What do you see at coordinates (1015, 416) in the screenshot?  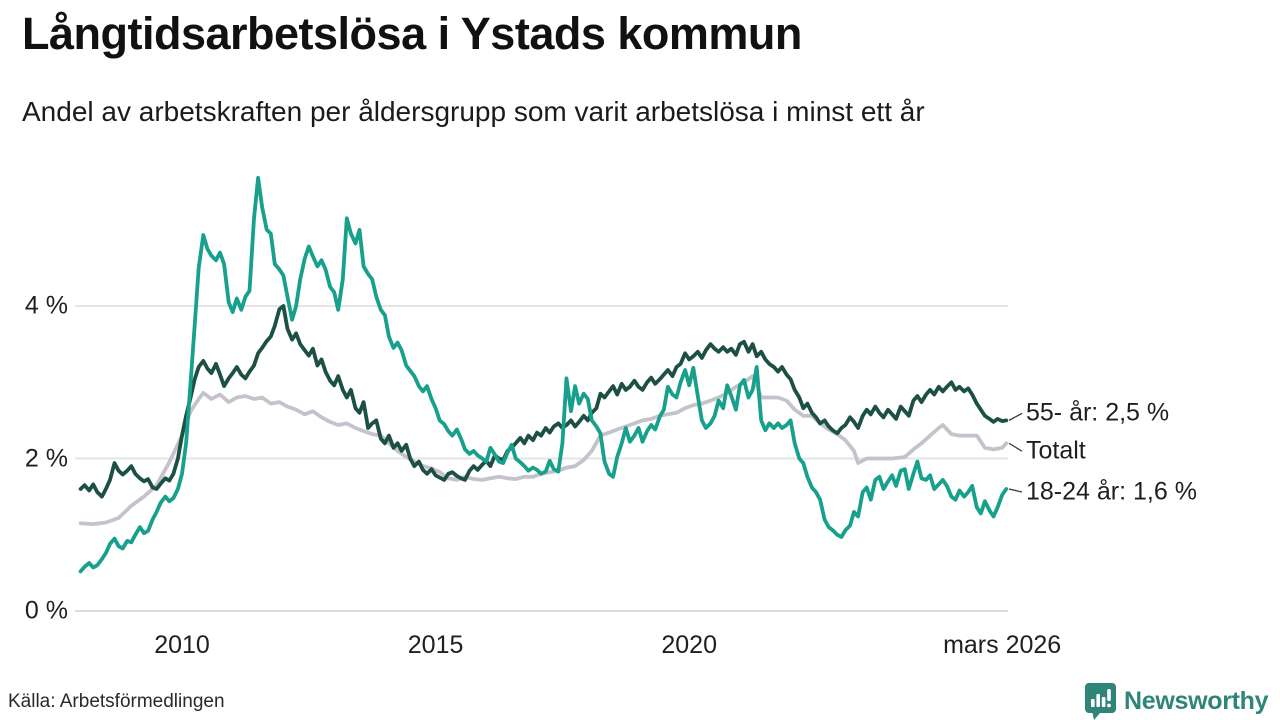 I see `leader-line-55-r` at bounding box center [1015, 416].